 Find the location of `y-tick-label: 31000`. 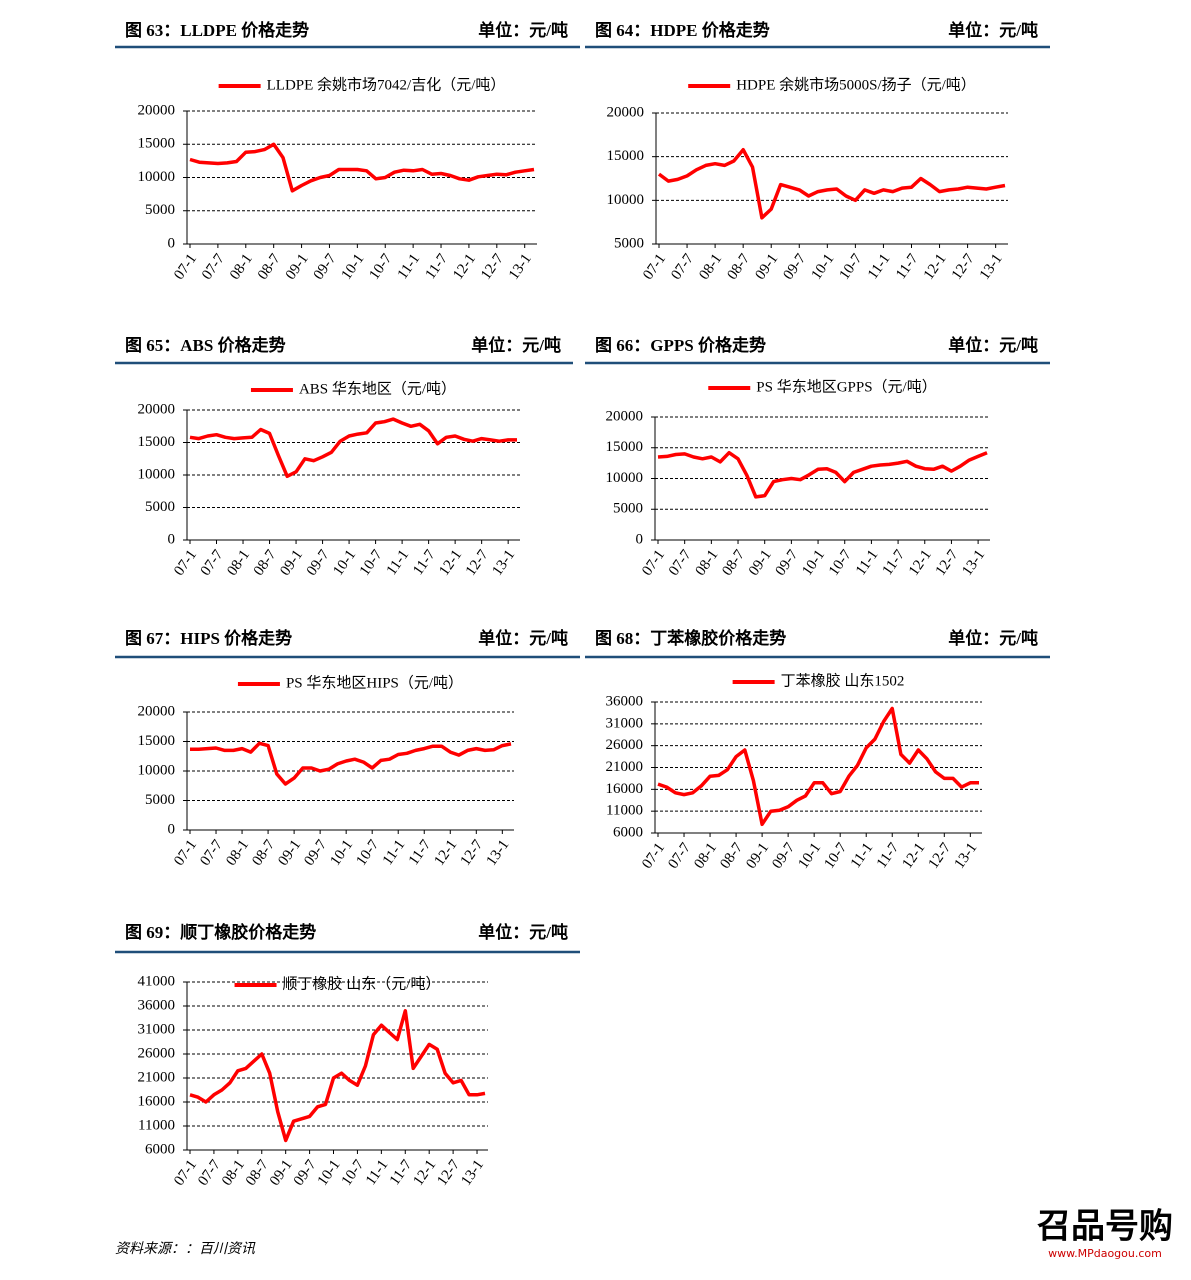

y-tick-label: 31000 is located at coordinates (625, 723).